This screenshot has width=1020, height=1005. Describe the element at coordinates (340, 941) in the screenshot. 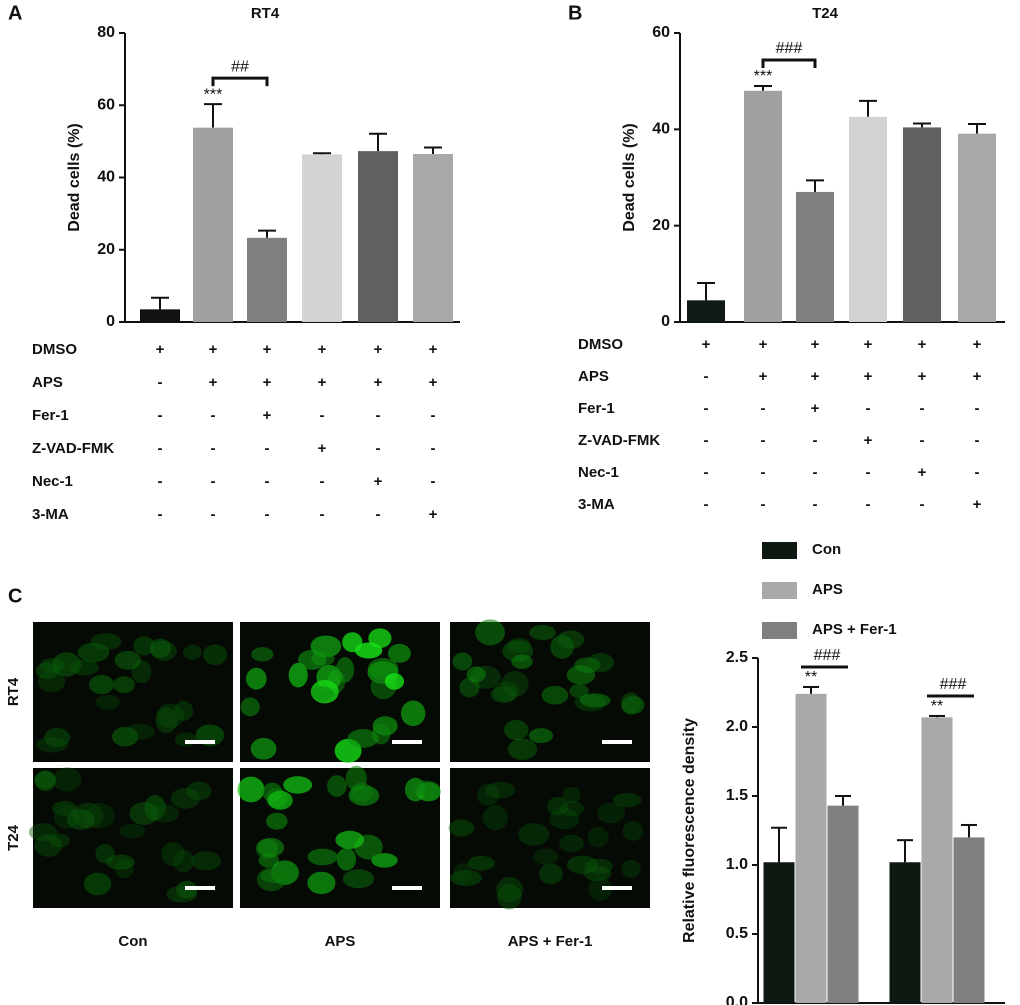

I see `image-column-label: APS` at that location.